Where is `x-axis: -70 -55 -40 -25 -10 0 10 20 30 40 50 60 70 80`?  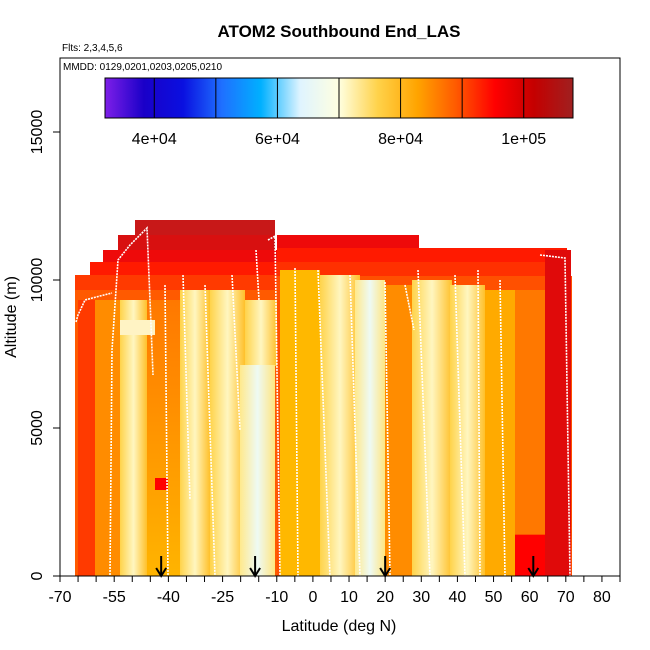 x-axis: -70 -55 -40 -25 -10 0 10 20 30 40 50 60 70 80 is located at coordinates (334, 591).